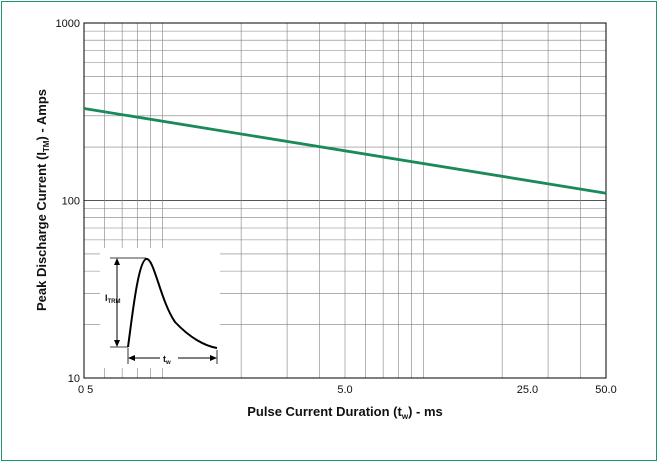 The width and height of the screenshot is (662, 466). I want to click on x-tick-labels: 0 5 5.0 25.0 50.0, so click(347, 390).